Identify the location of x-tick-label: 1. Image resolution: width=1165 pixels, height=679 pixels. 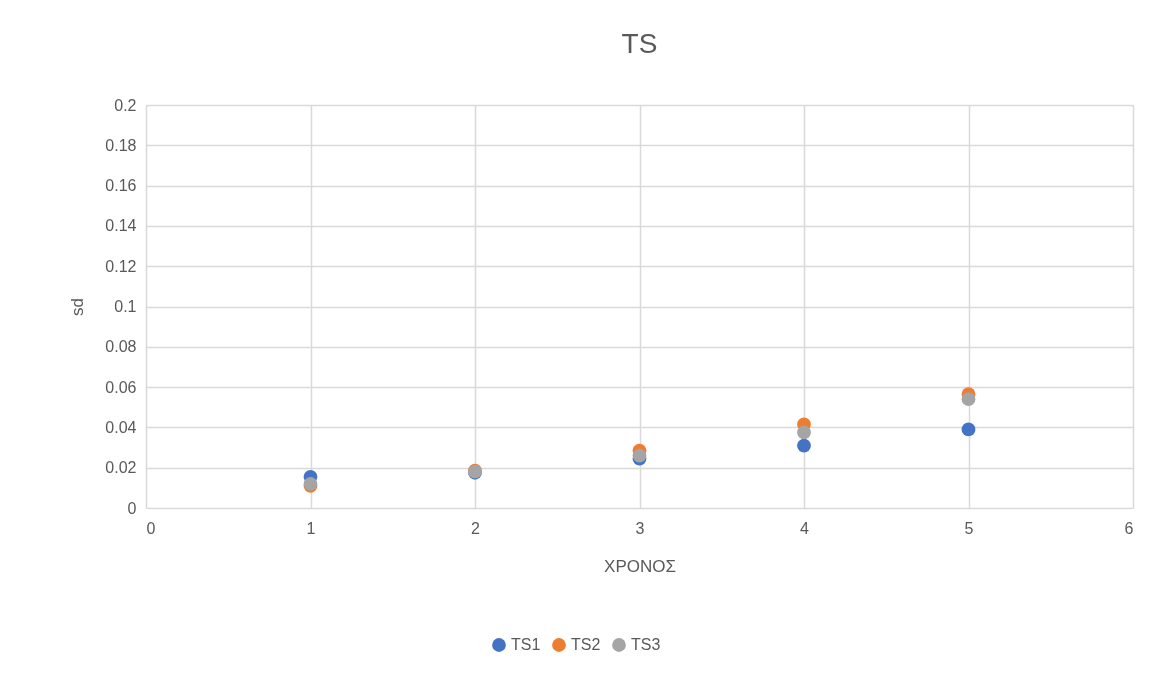
(311, 528).